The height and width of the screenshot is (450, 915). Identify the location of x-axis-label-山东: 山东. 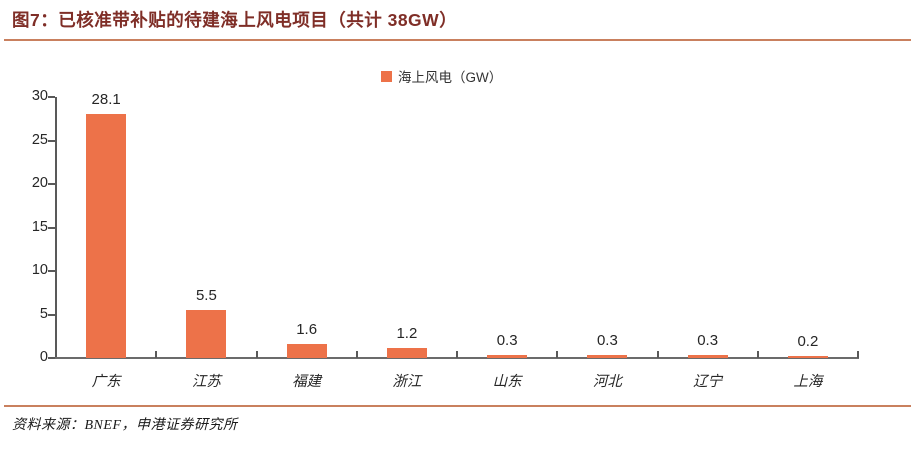
(507, 382).